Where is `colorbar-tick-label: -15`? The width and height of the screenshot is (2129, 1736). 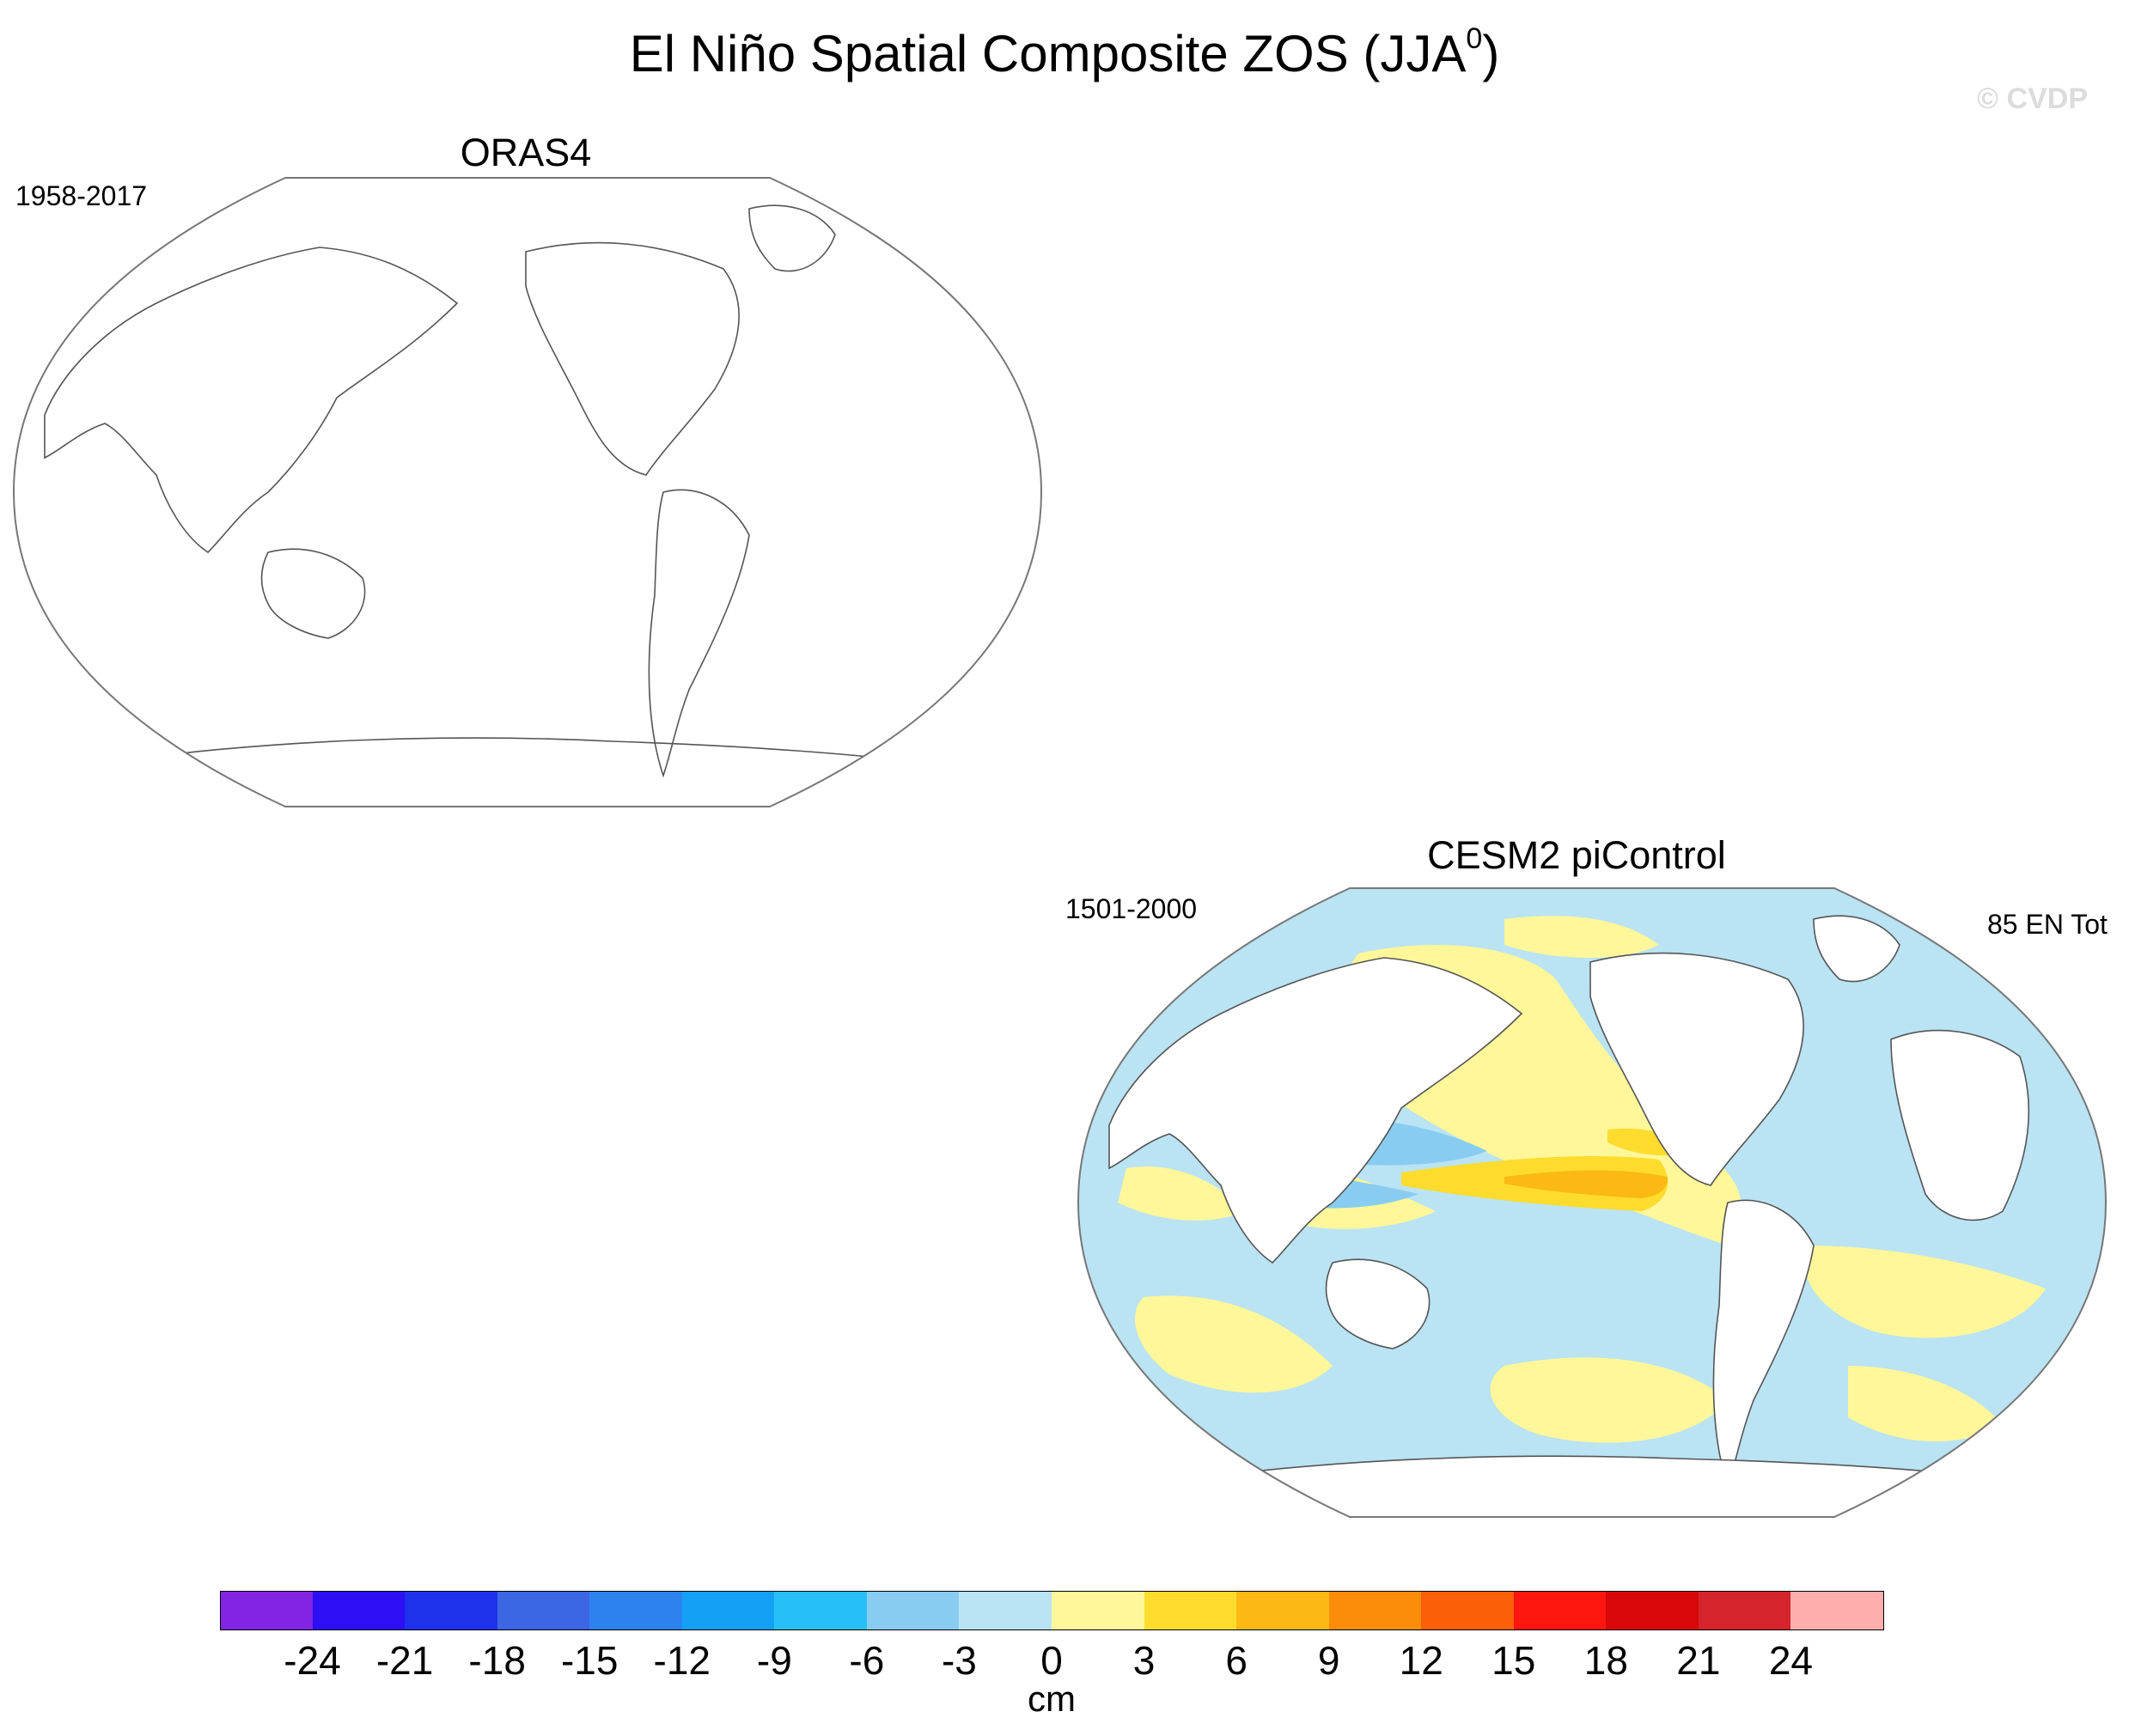 colorbar-tick-label: -15 is located at coordinates (589, 1661).